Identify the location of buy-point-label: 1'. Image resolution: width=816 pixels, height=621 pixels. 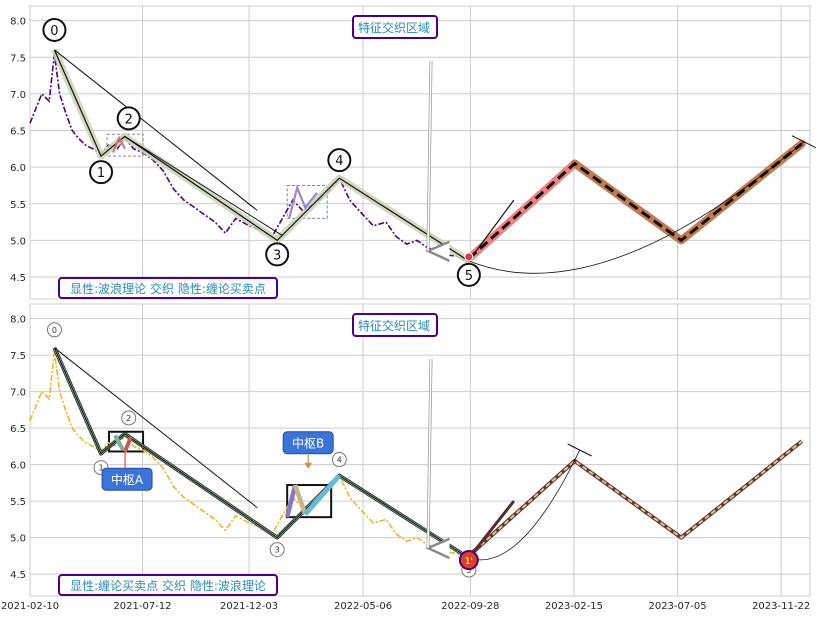
(469, 562).